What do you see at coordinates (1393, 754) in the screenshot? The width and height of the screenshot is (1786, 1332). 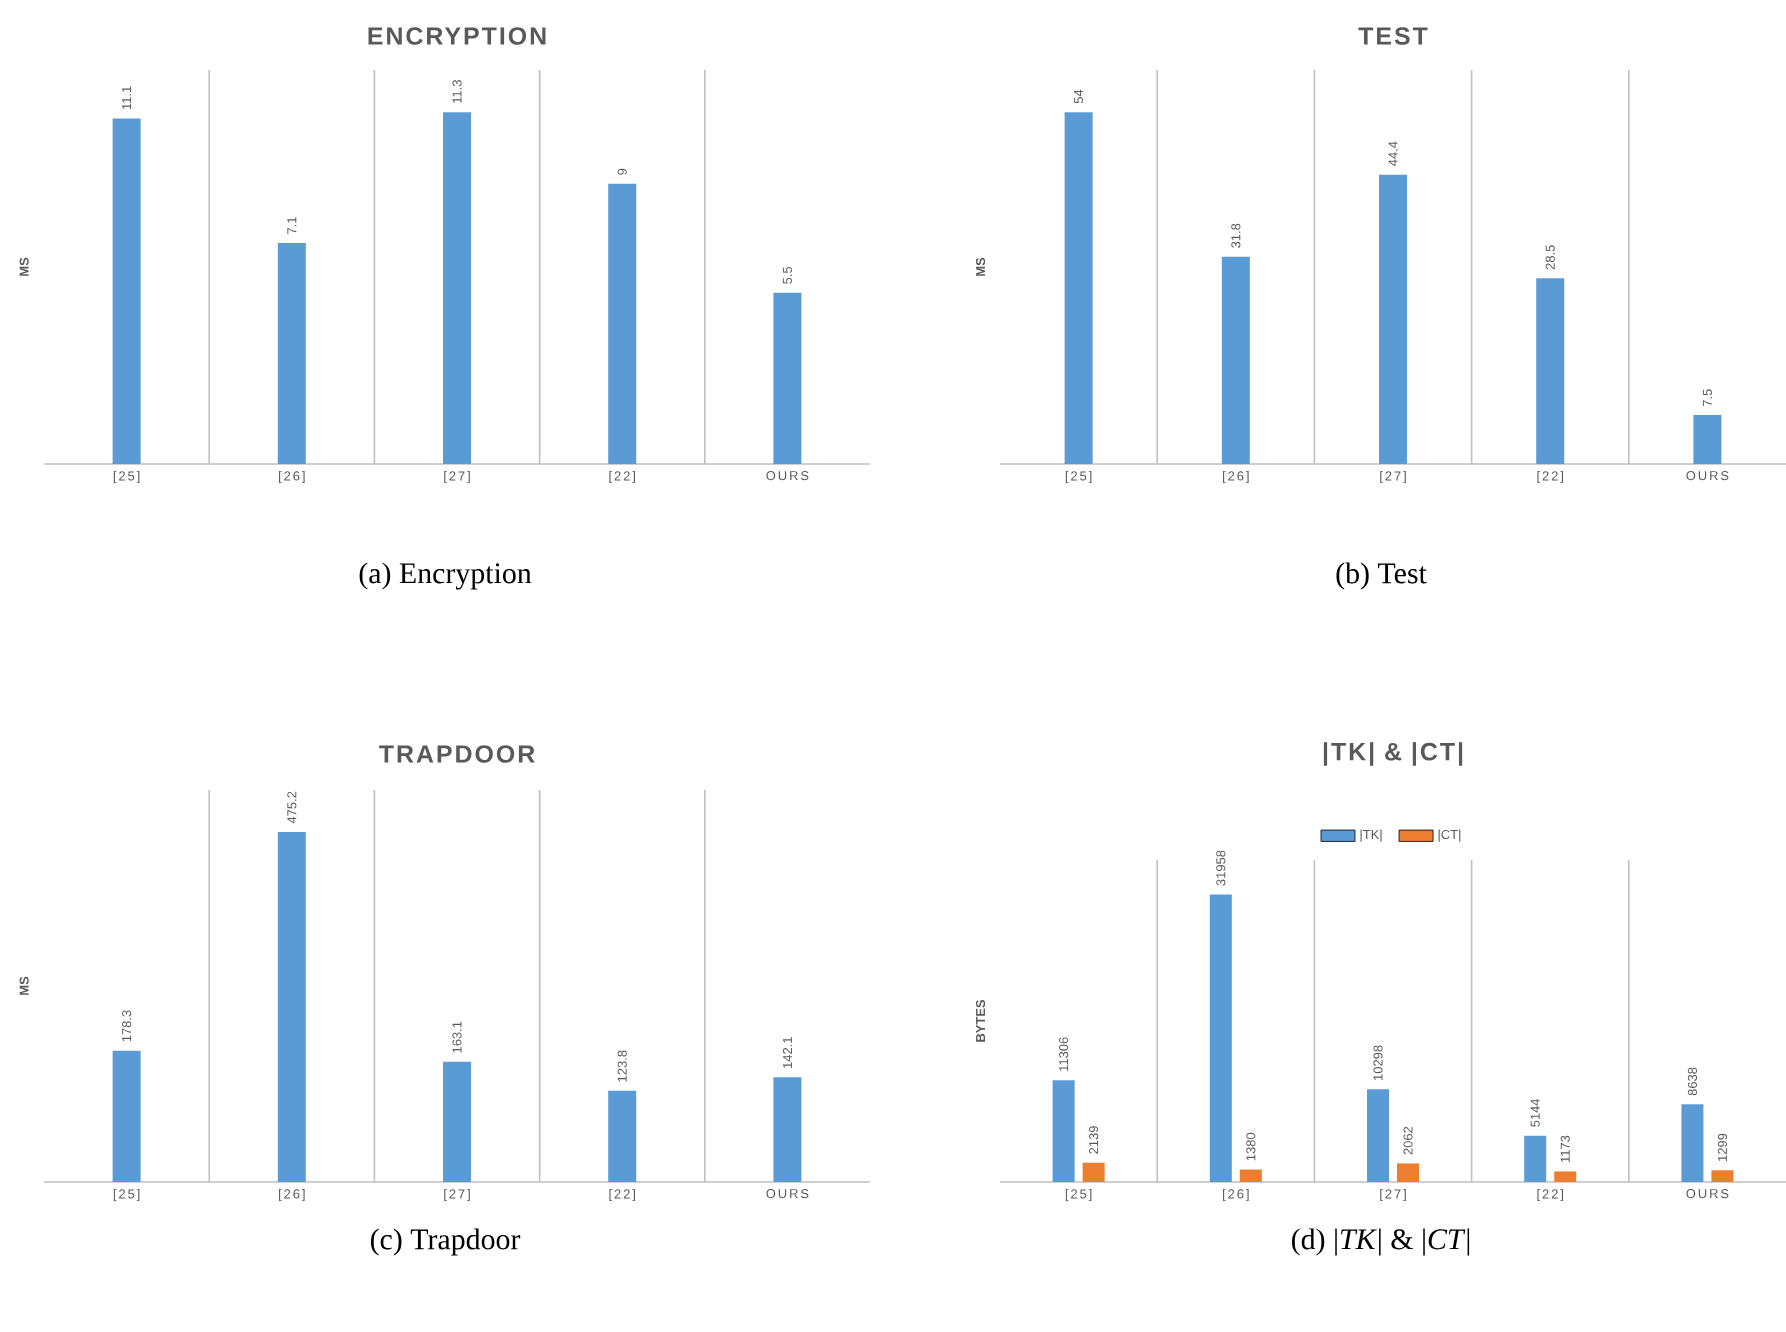 I see `chart-title: |TK| & |CT|` at bounding box center [1393, 754].